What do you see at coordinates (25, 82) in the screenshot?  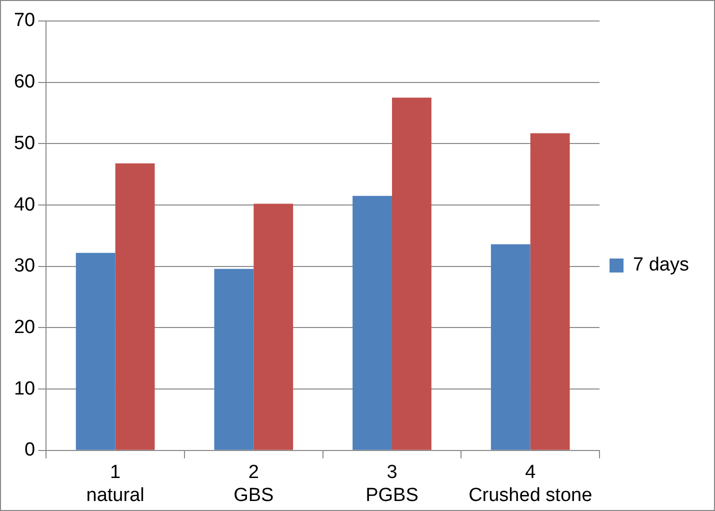 I see `y-tick-label: 60` at bounding box center [25, 82].